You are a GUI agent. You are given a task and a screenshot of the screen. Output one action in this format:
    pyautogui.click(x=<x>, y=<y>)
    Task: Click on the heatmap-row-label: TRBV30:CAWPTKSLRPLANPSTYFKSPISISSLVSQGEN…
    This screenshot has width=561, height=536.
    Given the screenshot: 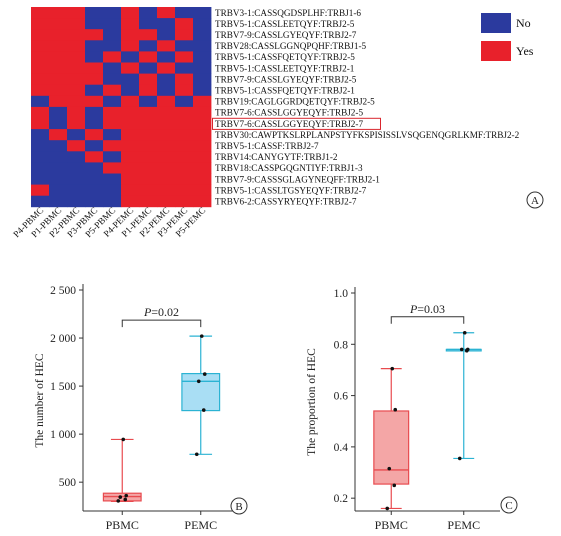 What is the action you would take?
    pyautogui.click(x=367, y=135)
    